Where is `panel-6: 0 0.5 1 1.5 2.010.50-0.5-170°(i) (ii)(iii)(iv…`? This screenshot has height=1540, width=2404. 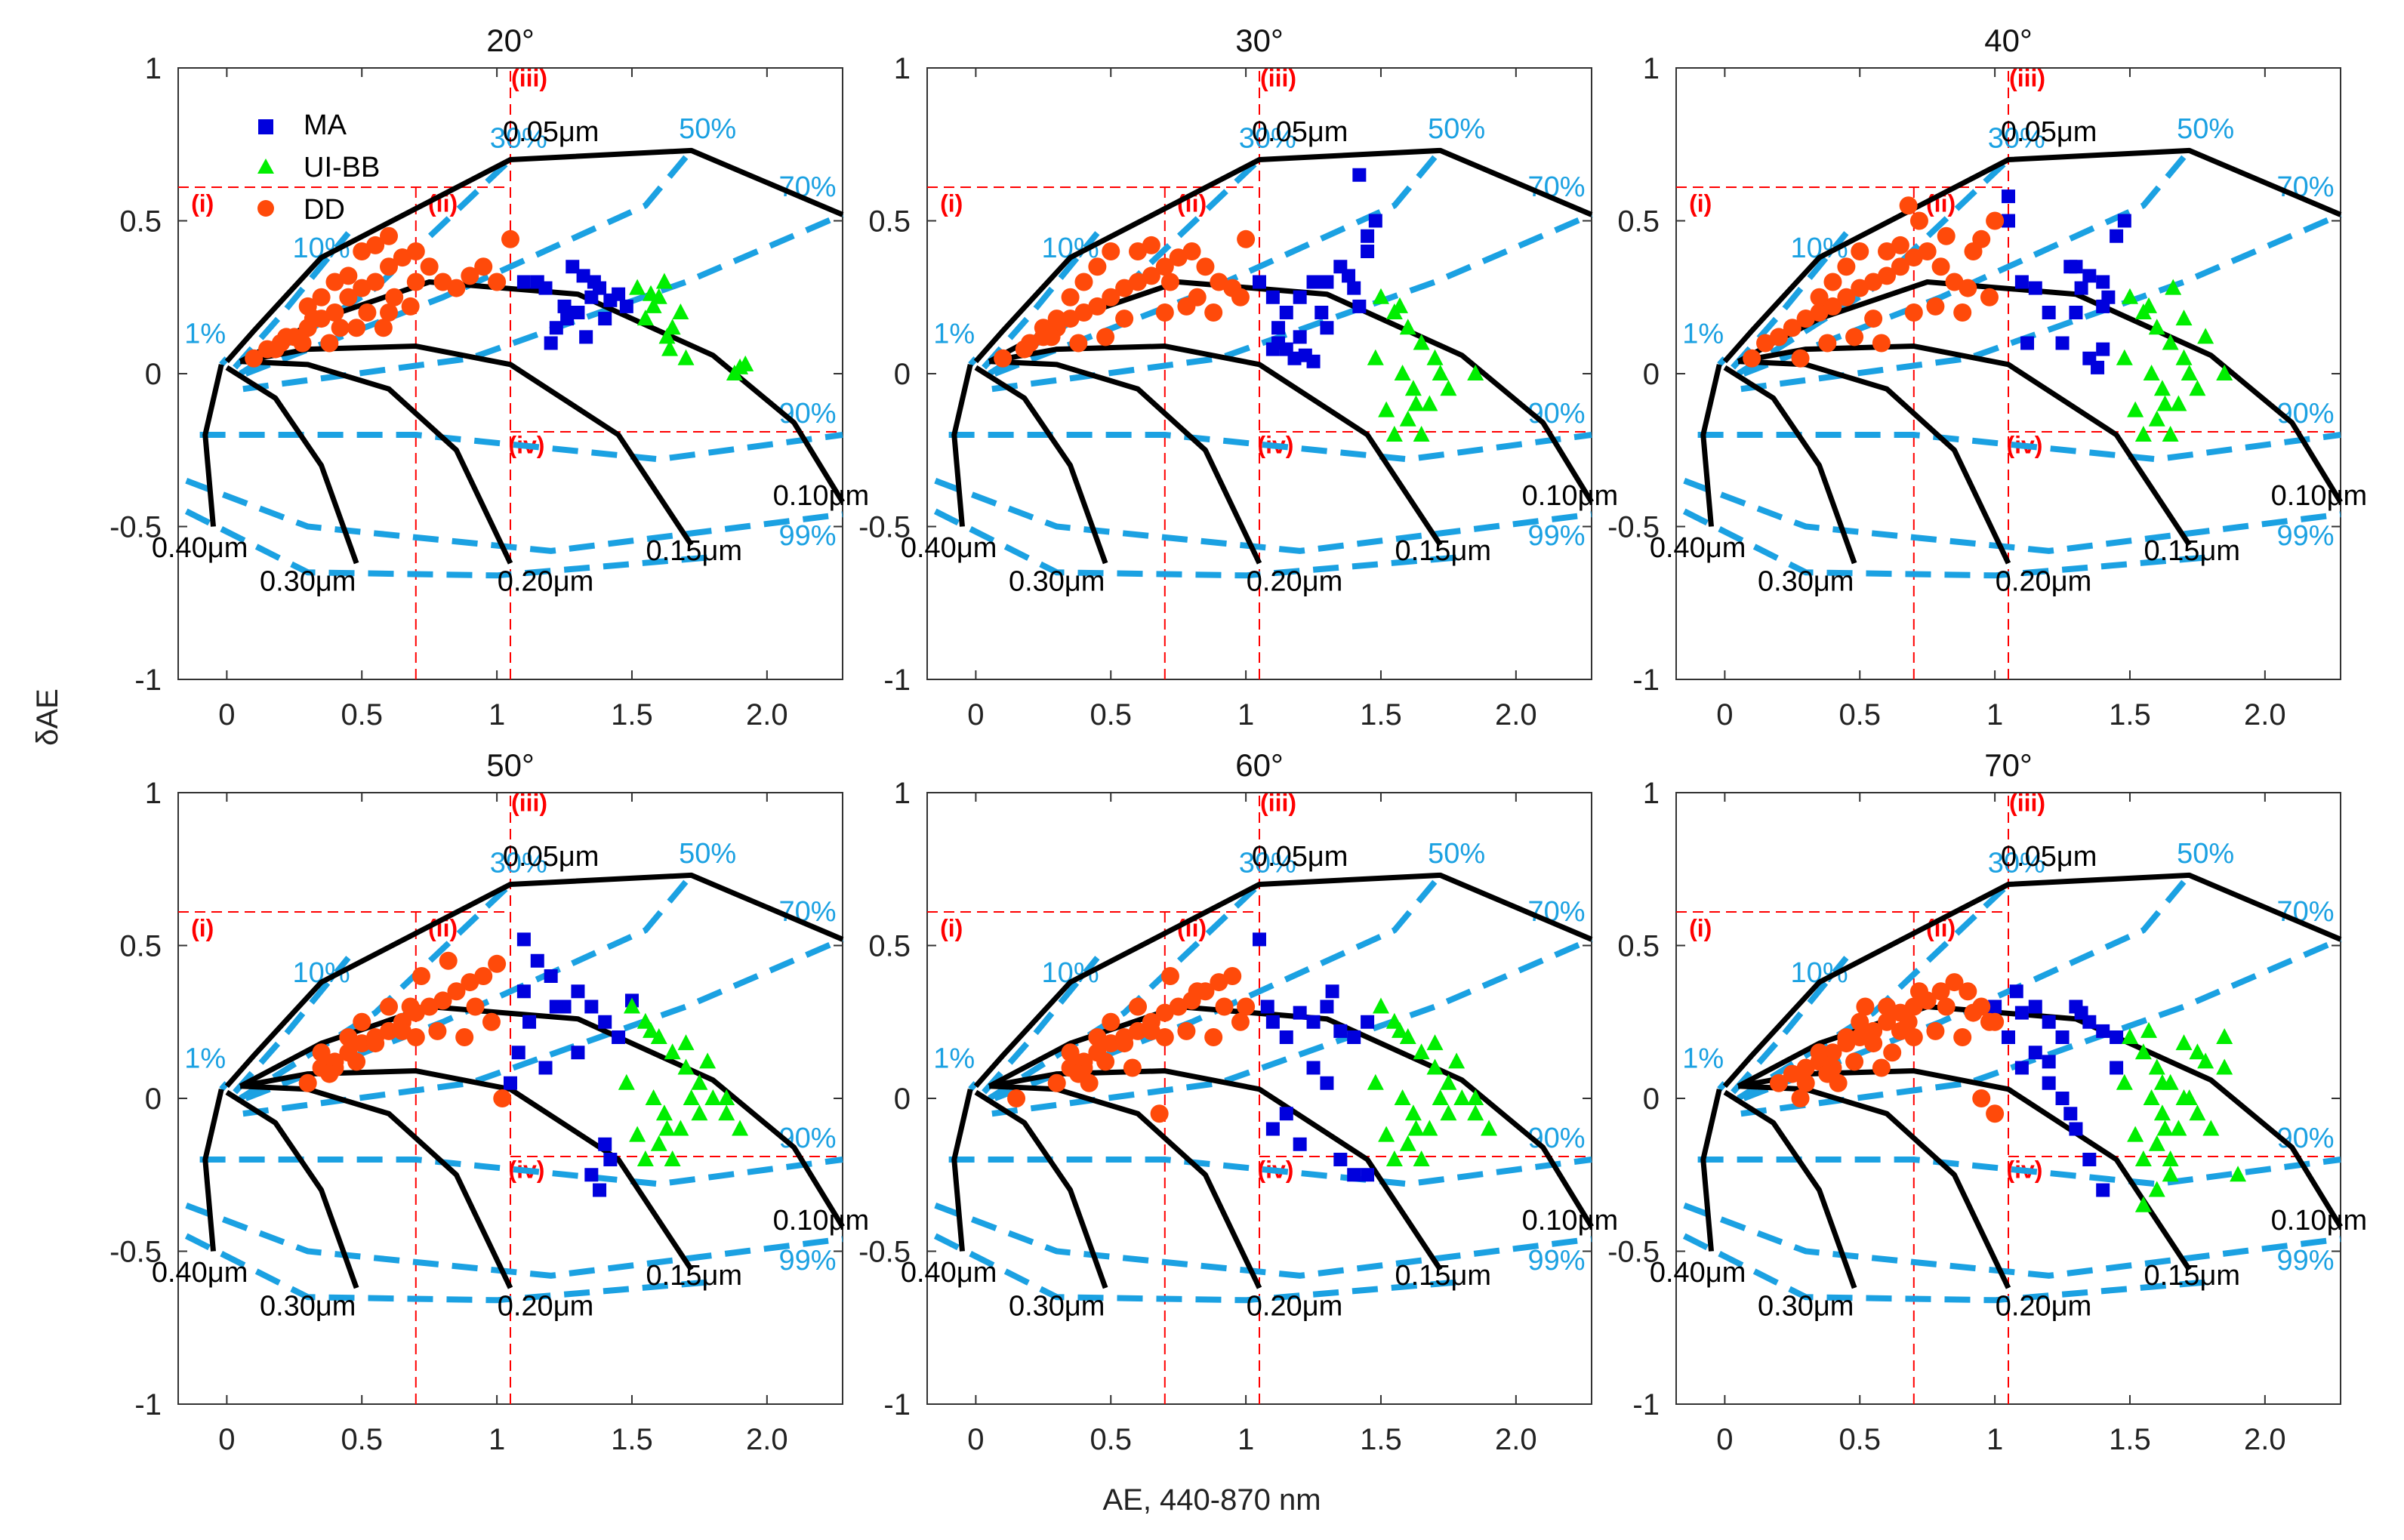
panel-6: 0 0.5 1 1.5 2.010.50-0.5-170°(i) (ii)(iii)(iv… is located at coordinates (1987, 1101).